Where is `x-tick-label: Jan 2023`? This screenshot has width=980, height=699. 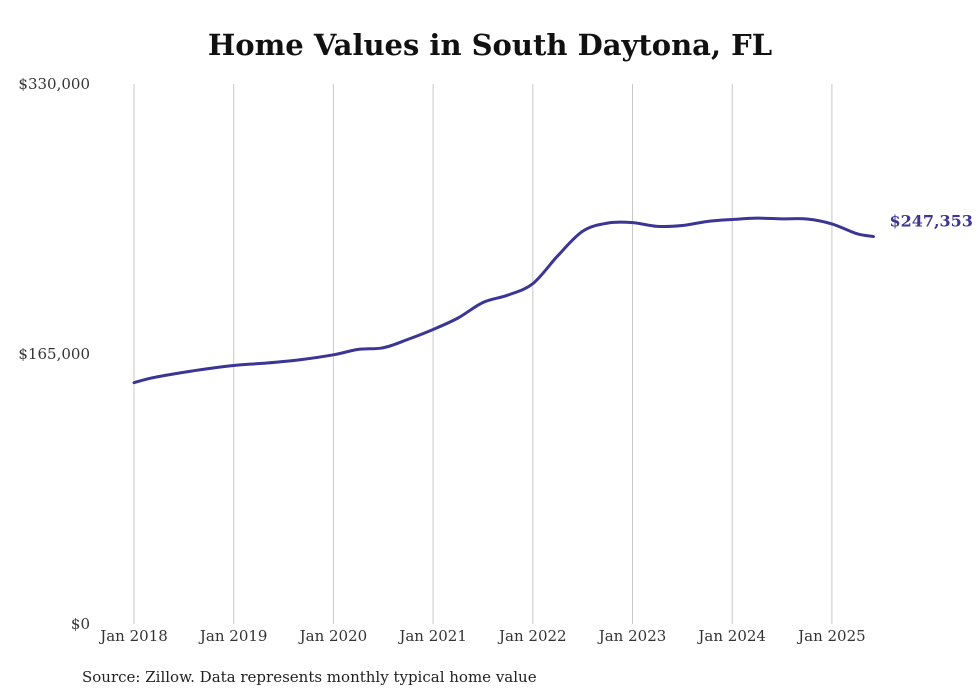 x-tick-label: Jan 2023 is located at coordinates (632, 636).